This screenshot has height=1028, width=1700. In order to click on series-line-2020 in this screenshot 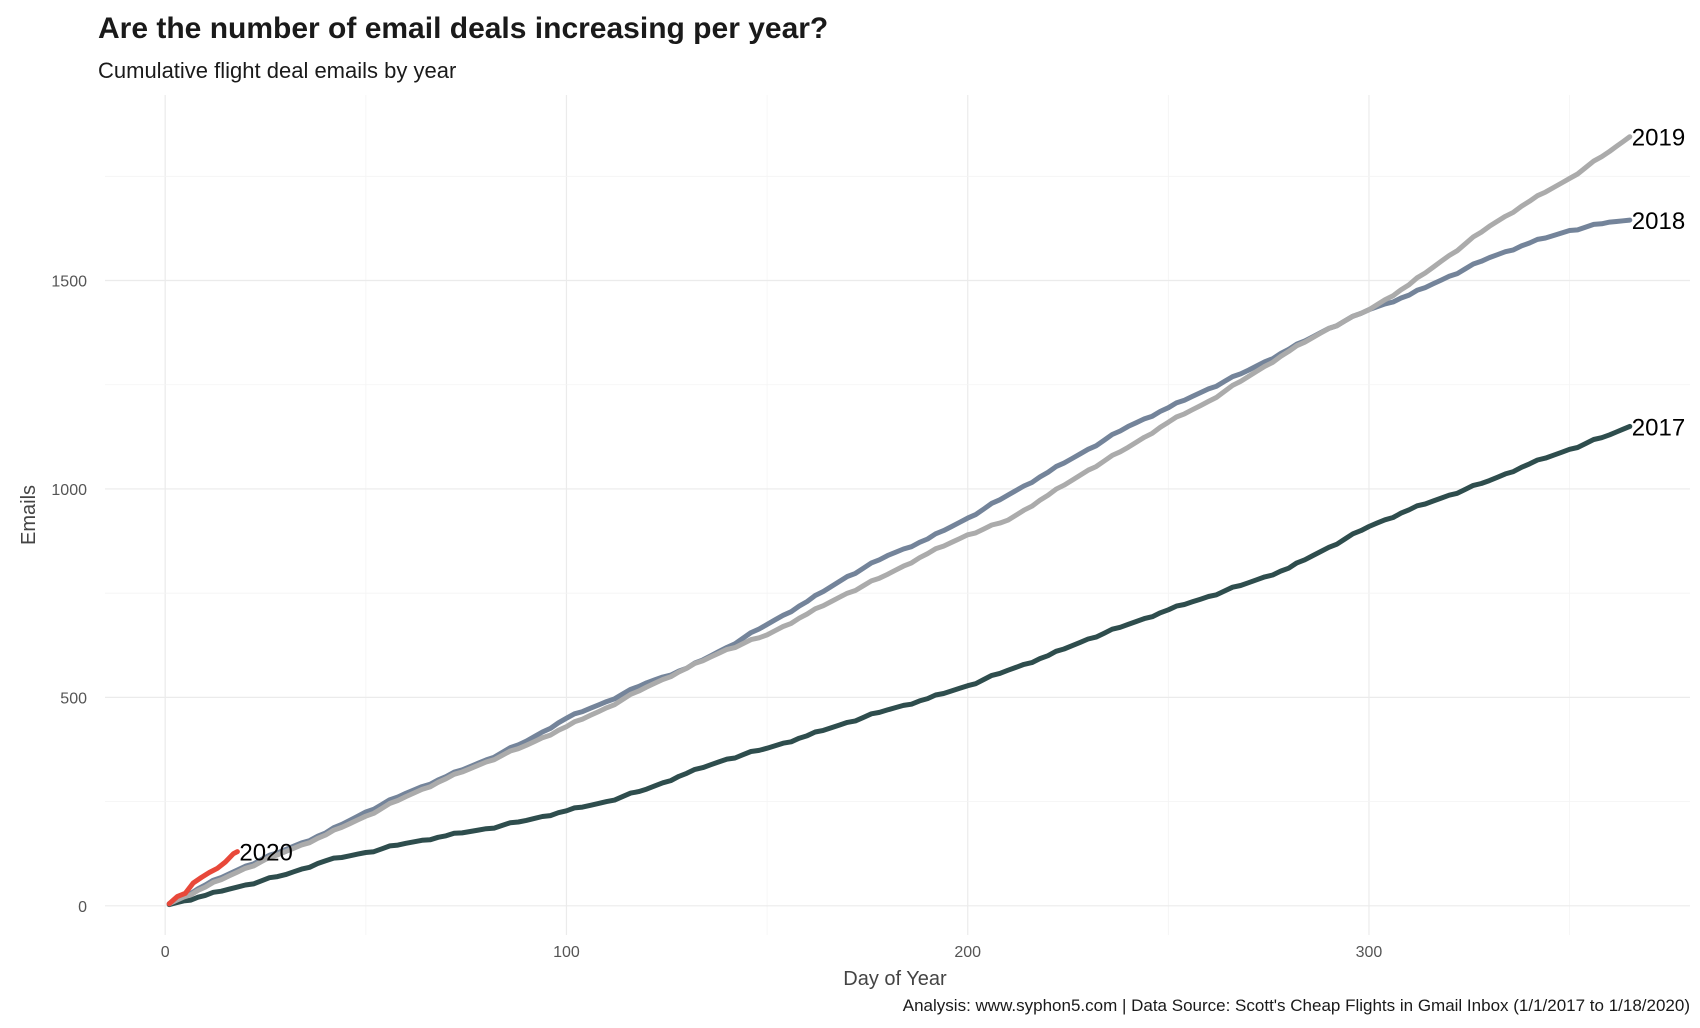, I will do `click(203, 878)`.